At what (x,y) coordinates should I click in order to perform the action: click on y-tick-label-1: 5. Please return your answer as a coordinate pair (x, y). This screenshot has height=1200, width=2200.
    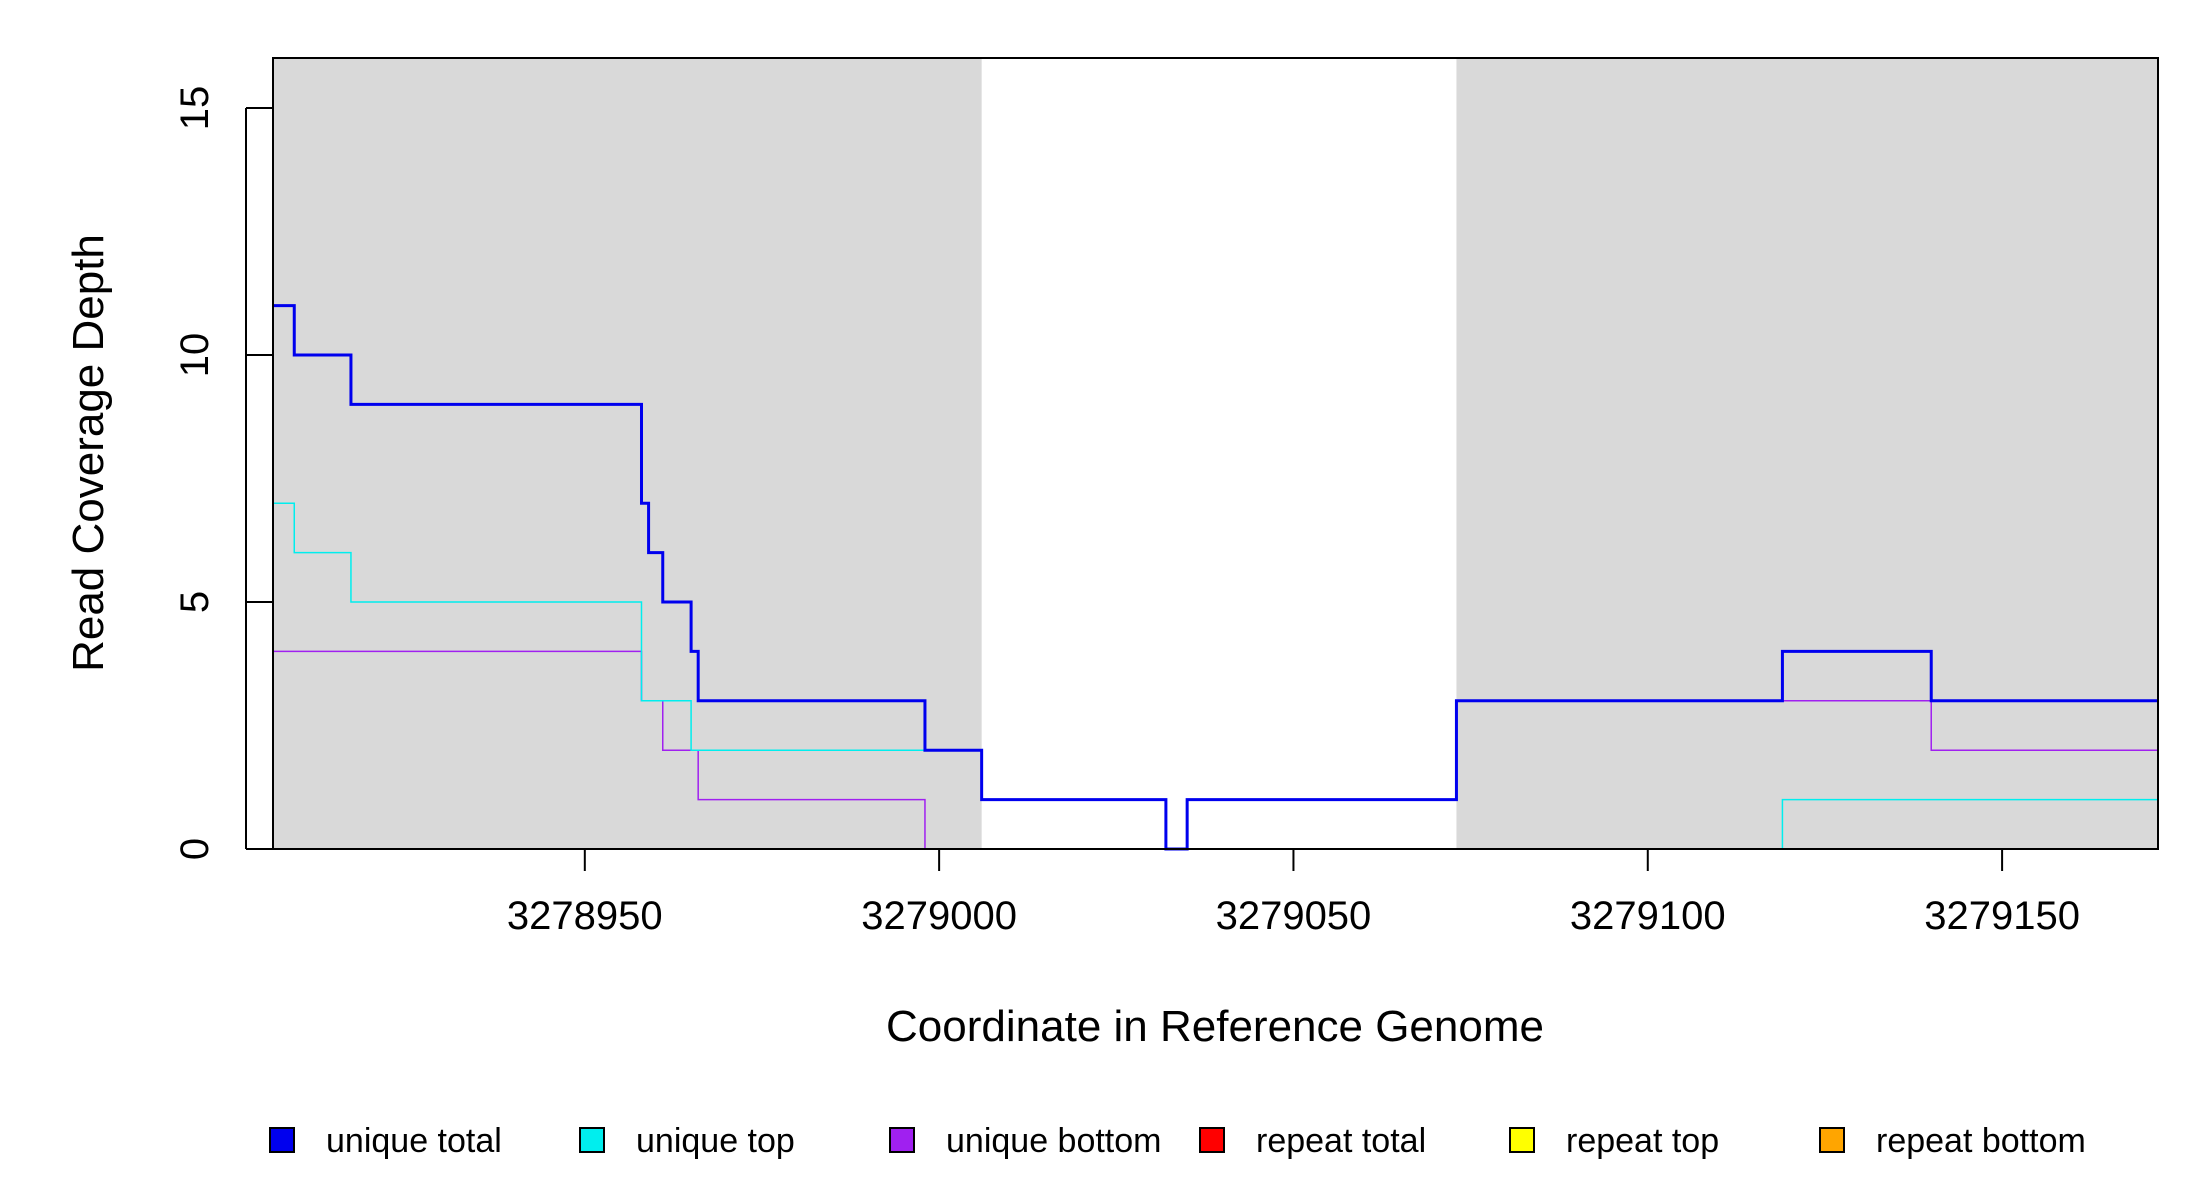
    Looking at the image, I should click on (195, 602).